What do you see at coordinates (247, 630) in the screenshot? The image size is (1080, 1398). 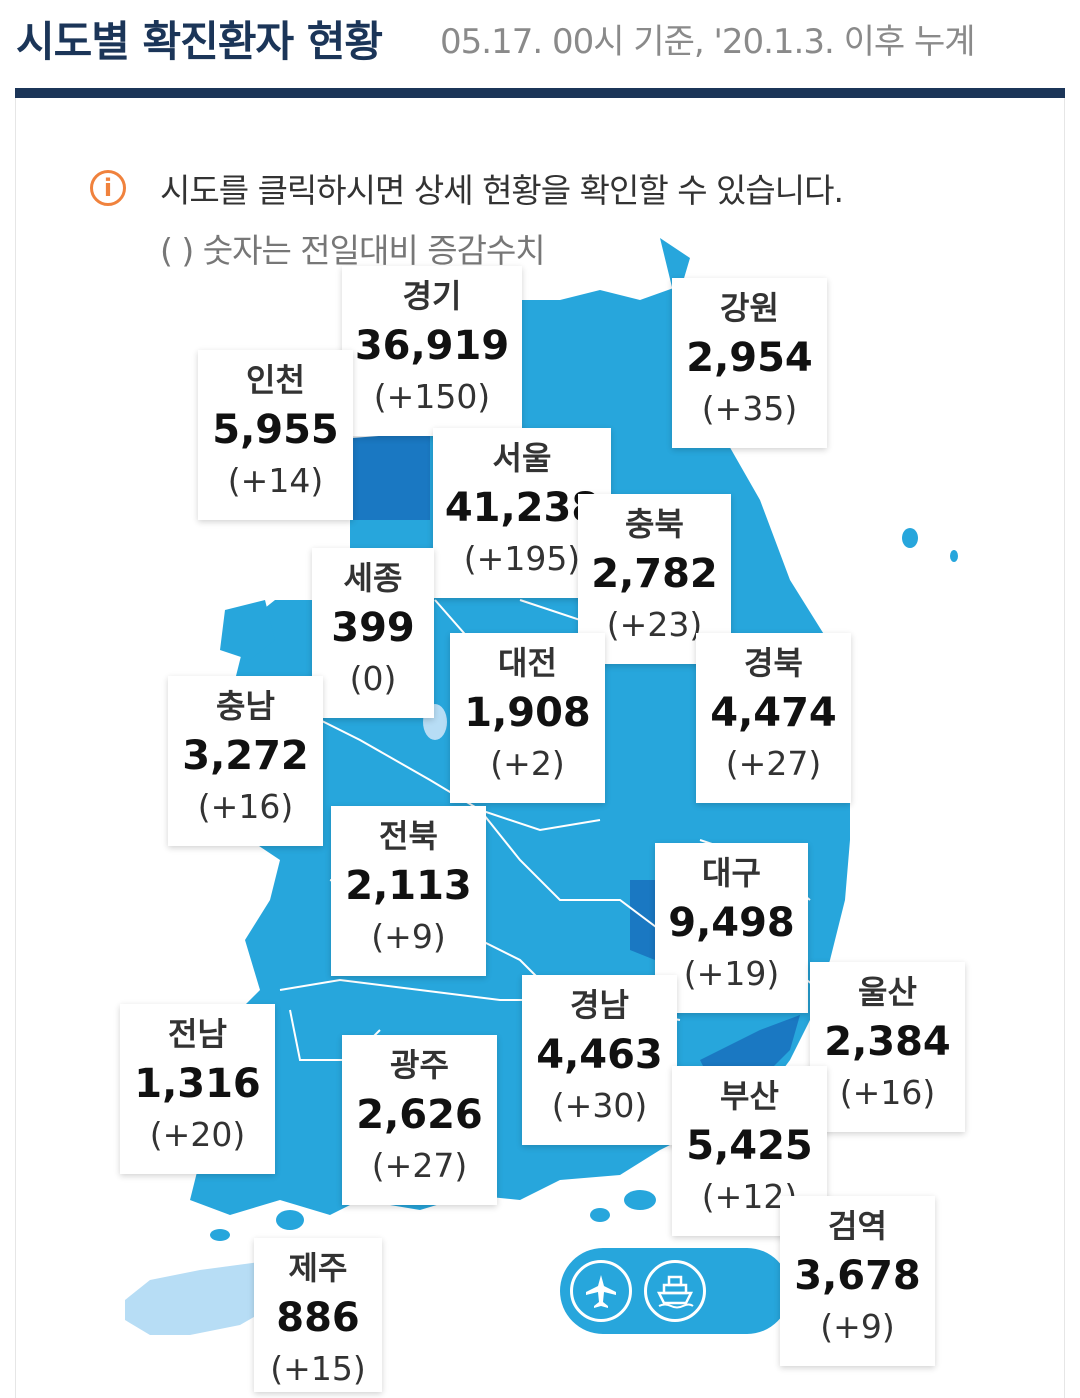 I see `map-west-island` at bounding box center [247, 630].